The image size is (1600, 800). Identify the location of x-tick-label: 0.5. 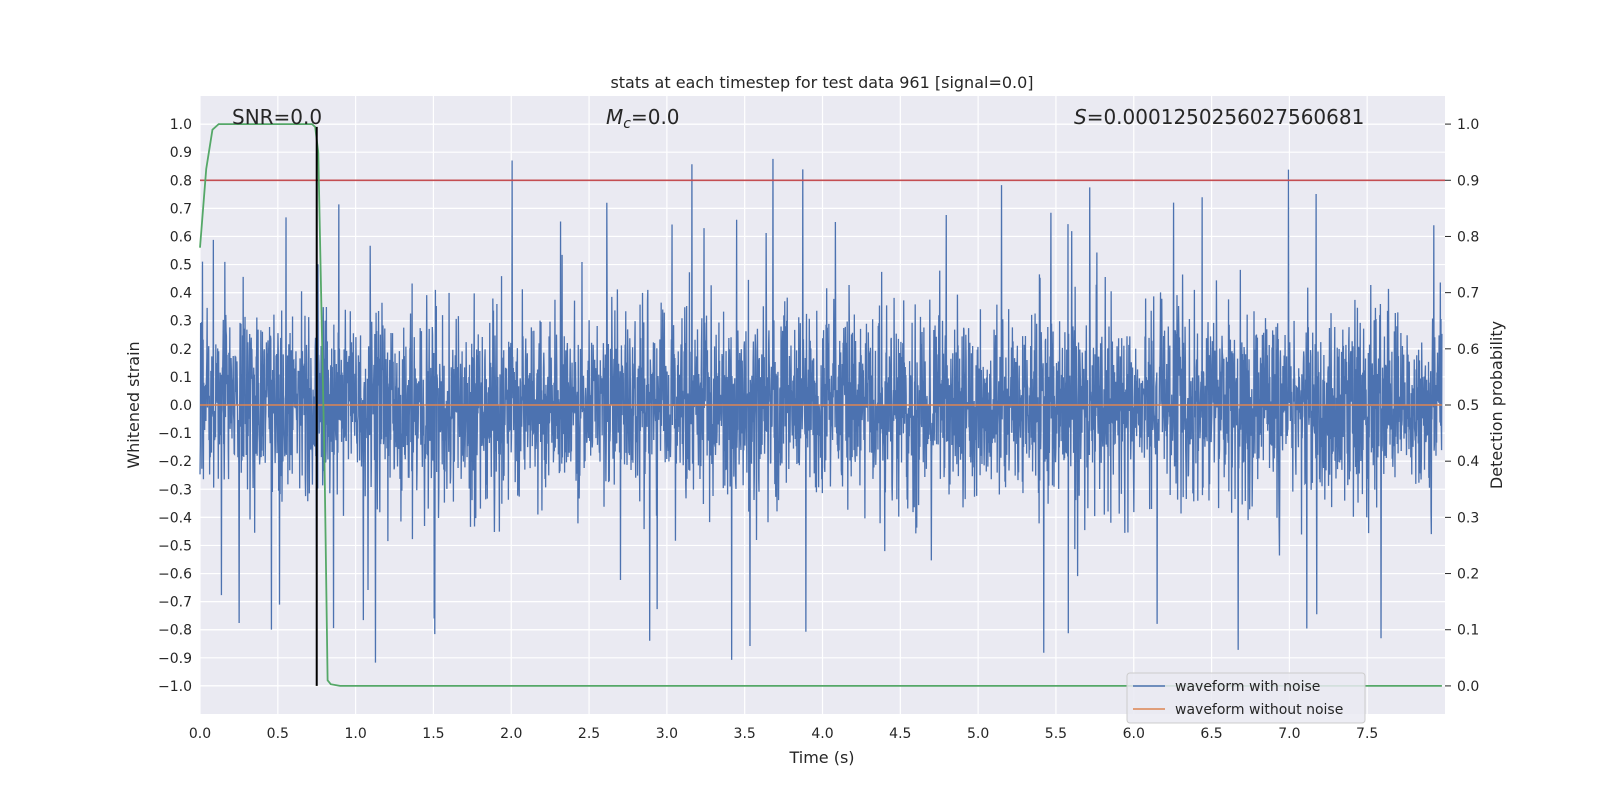
(278, 734).